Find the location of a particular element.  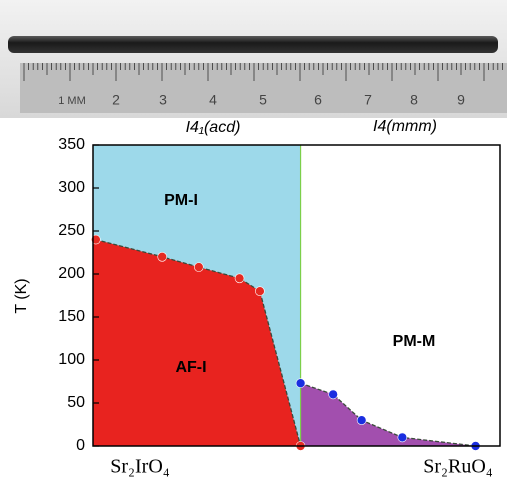

region-label: AF-I is located at coordinates (190, 367).